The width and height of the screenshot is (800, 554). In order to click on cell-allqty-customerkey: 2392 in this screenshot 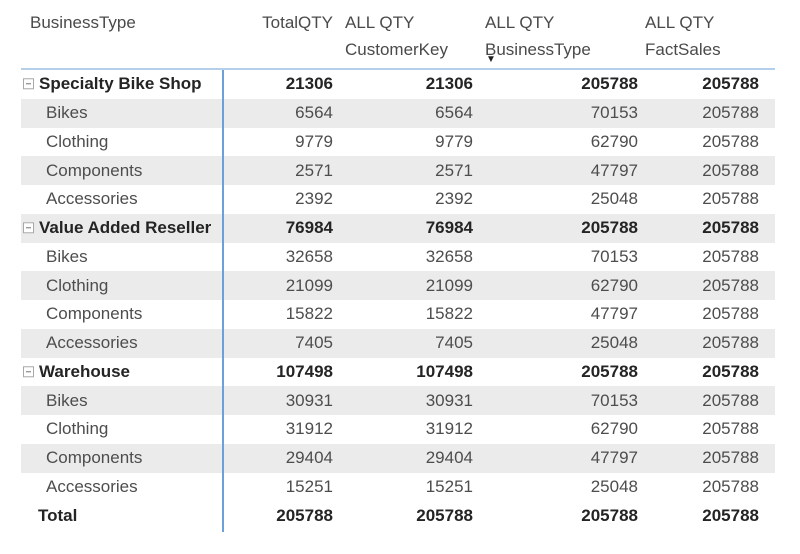, I will do `click(454, 199)`.